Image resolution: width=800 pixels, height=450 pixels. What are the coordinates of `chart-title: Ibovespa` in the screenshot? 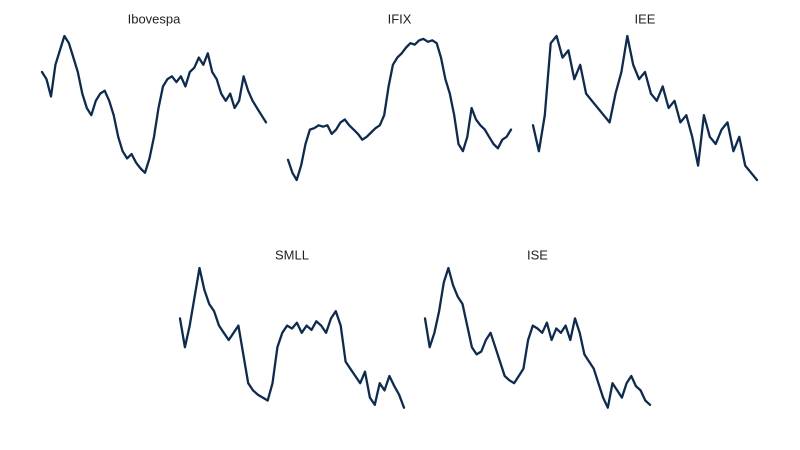 It's located at (155, 18).